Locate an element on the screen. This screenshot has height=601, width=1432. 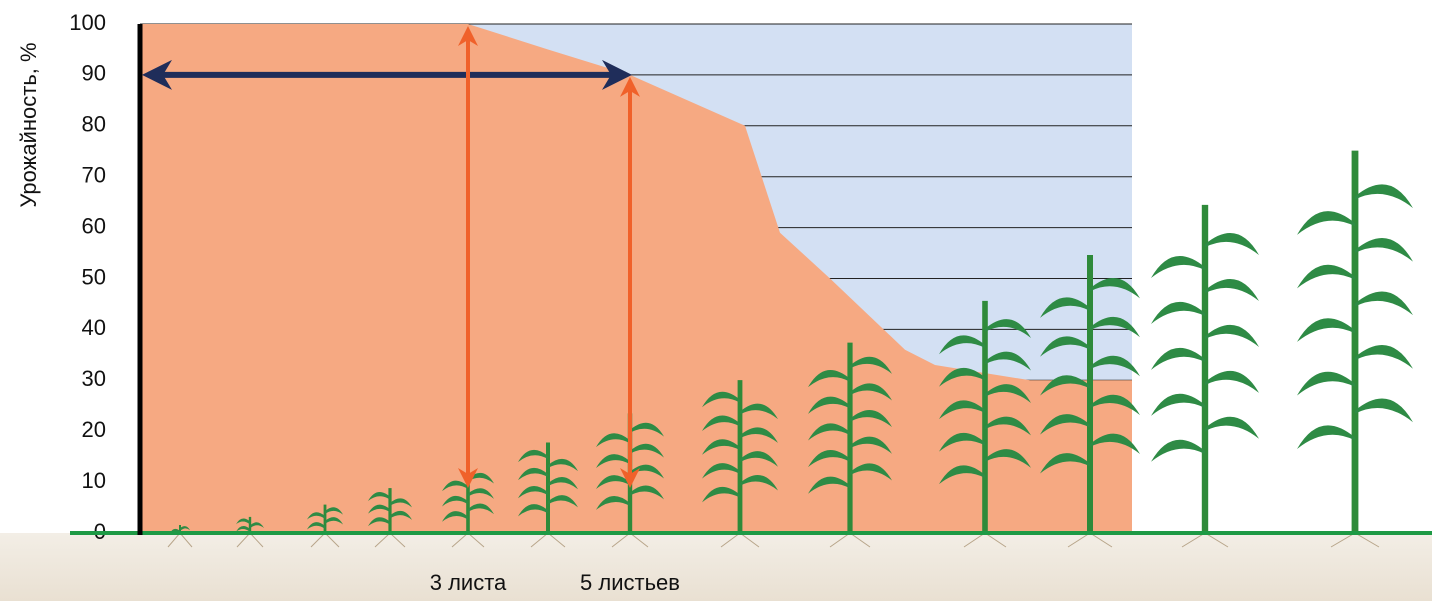
ground is located at coordinates (716, 567).